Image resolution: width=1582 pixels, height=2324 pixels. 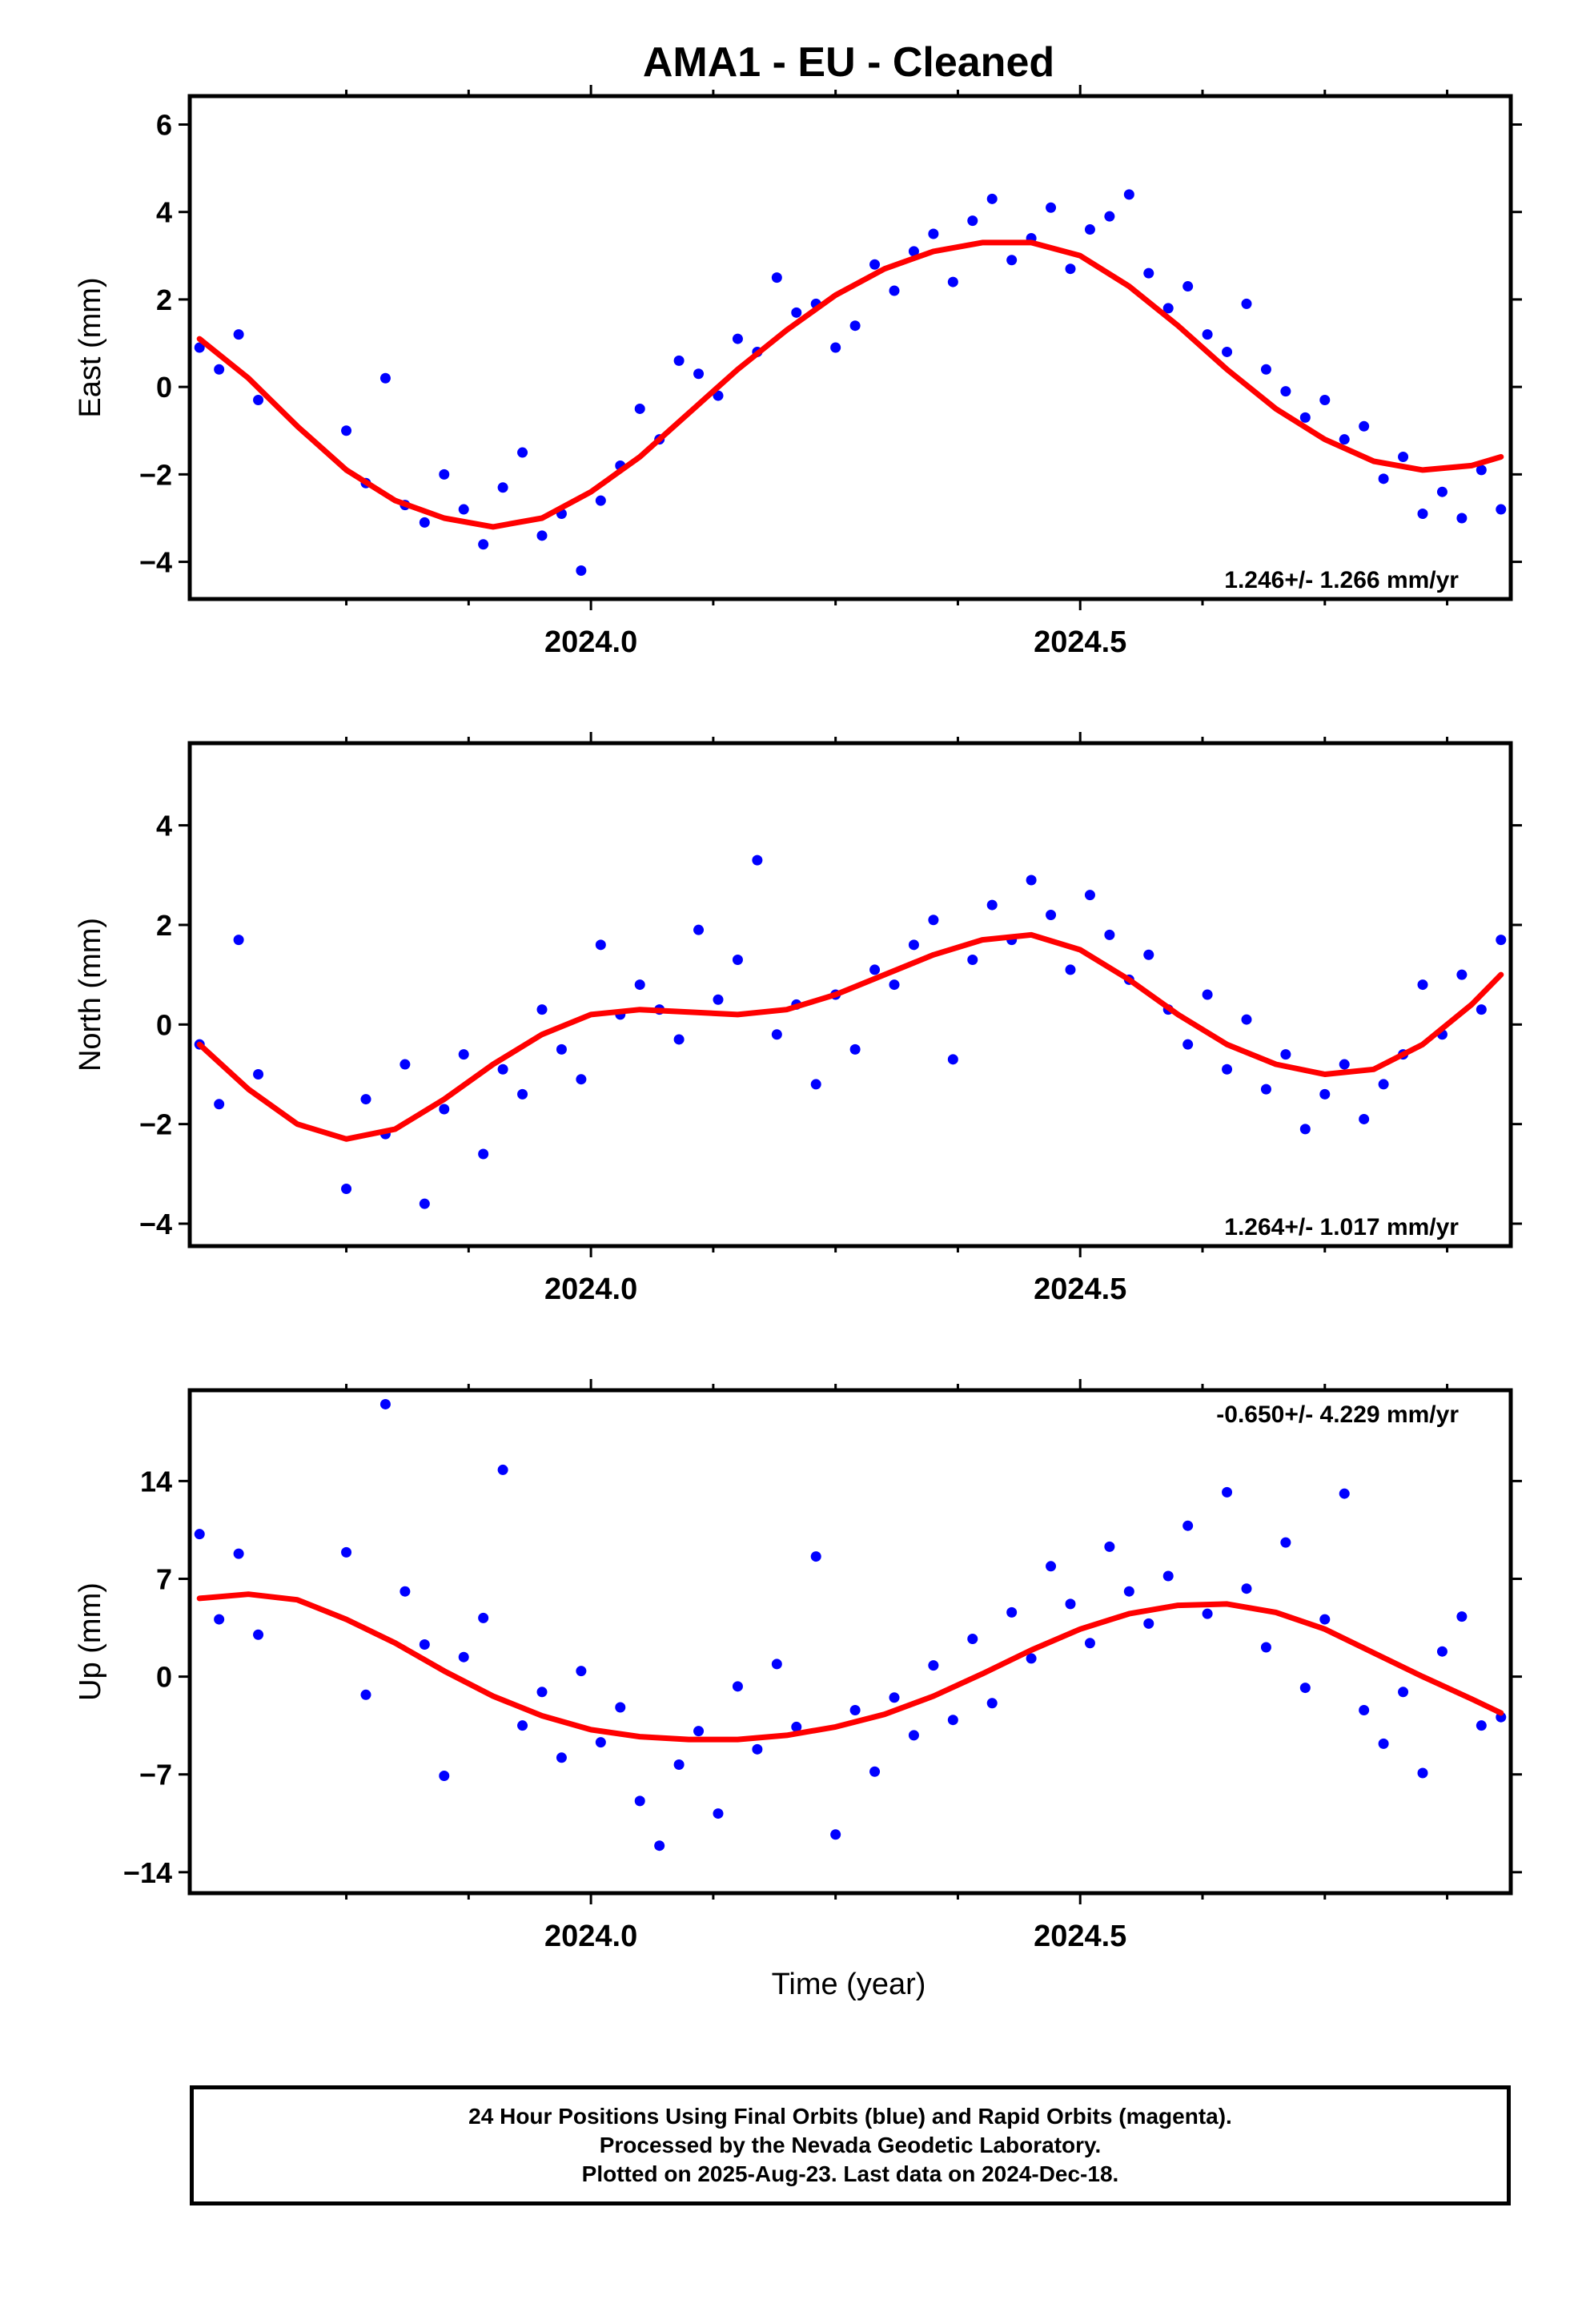 I want to click on plot-area, so click(x=850, y=383).